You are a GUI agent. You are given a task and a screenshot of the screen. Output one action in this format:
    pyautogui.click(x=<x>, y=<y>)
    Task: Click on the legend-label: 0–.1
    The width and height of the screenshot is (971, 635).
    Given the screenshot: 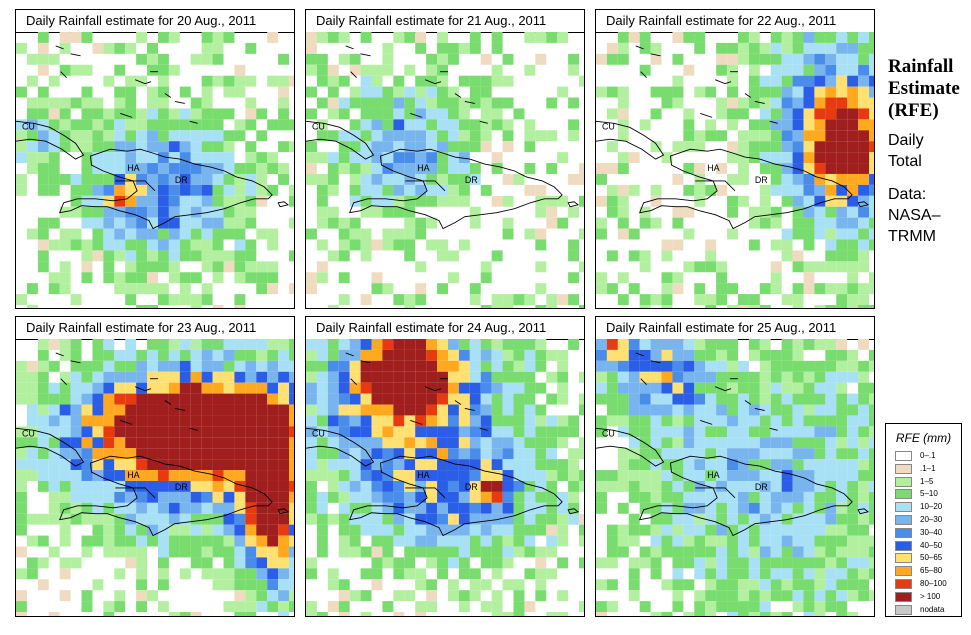 What is the action you would take?
    pyautogui.click(x=928, y=455)
    